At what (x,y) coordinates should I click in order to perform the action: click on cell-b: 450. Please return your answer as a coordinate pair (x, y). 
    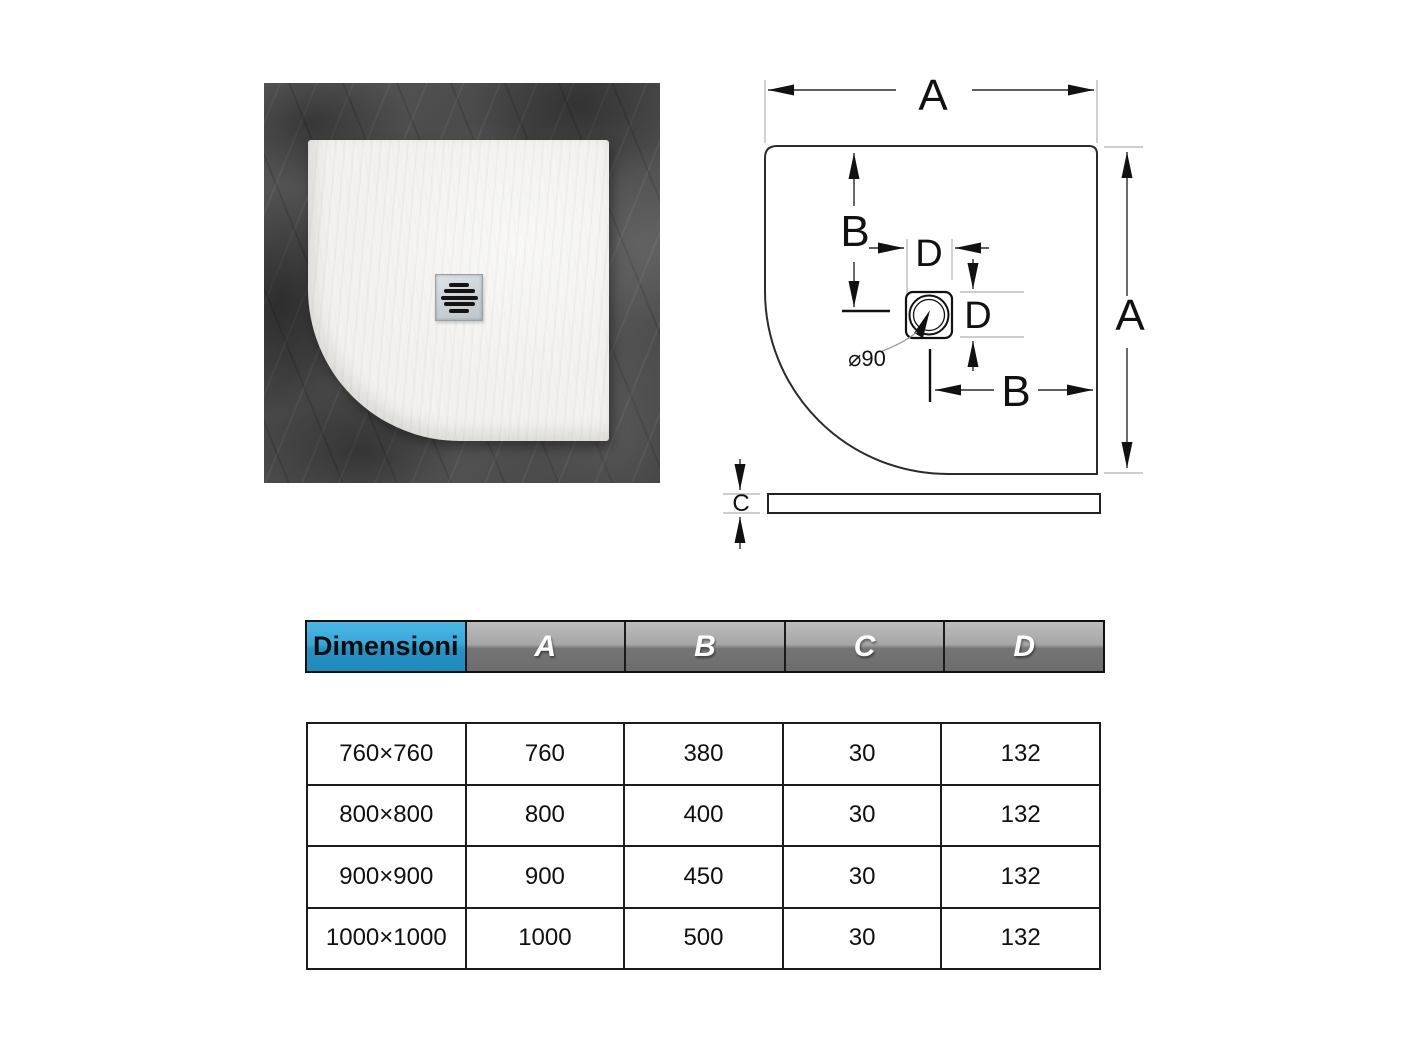
    Looking at the image, I should click on (702, 877).